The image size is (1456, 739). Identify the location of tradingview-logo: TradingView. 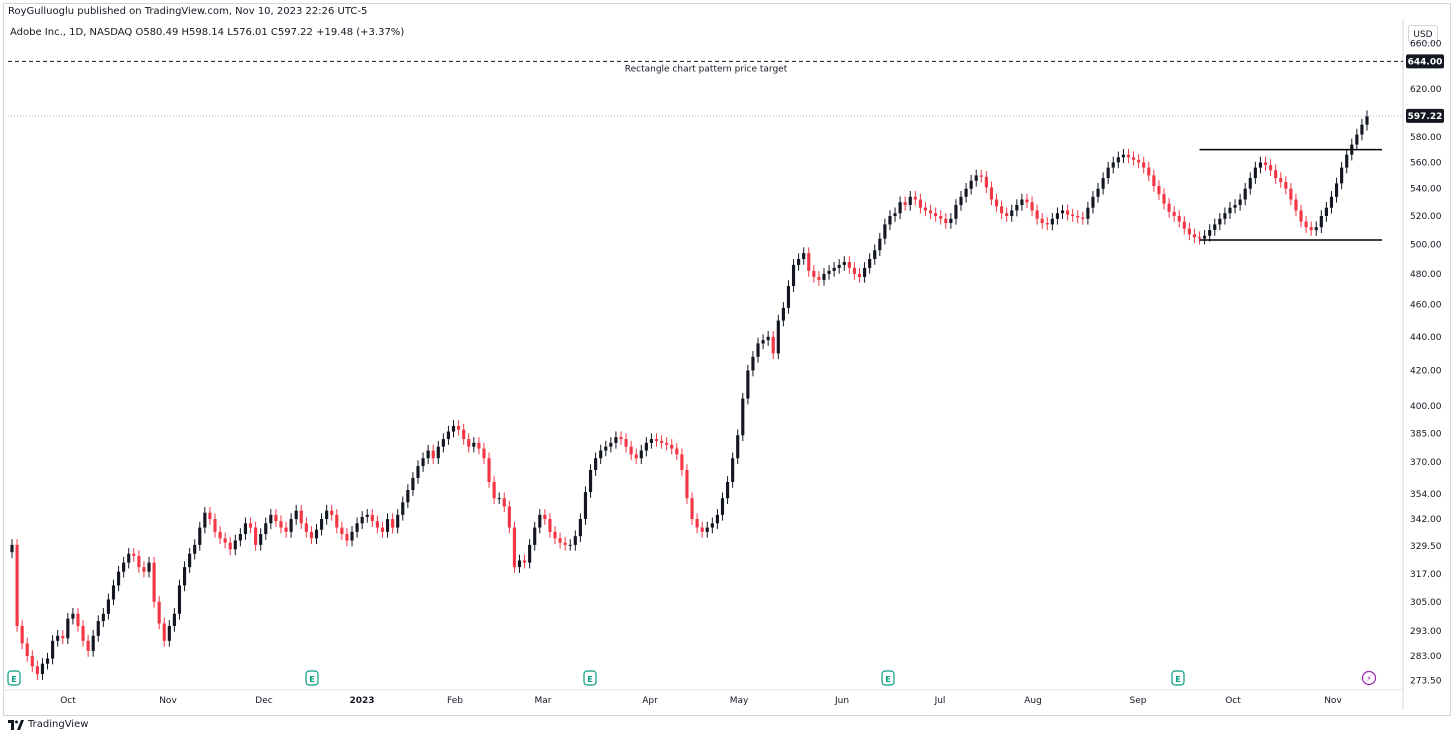
(48, 724).